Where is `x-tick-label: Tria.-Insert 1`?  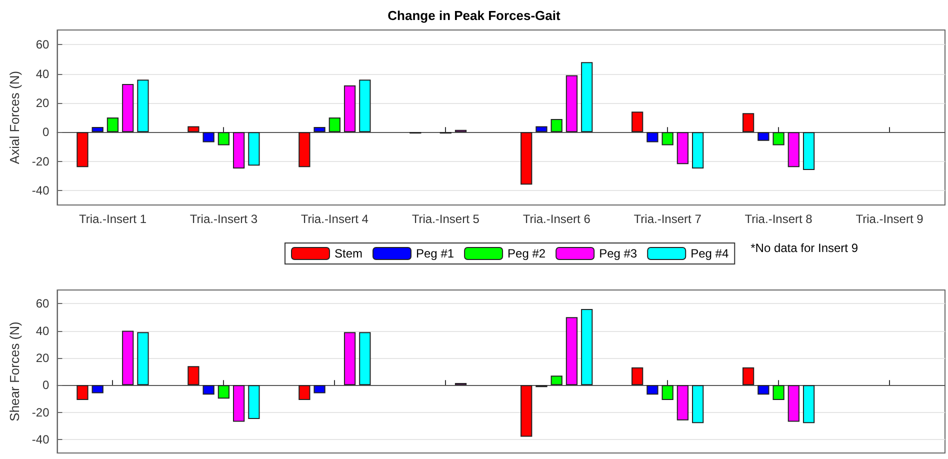
x-tick-label: Tria.-Insert 1 is located at coordinates (112, 219).